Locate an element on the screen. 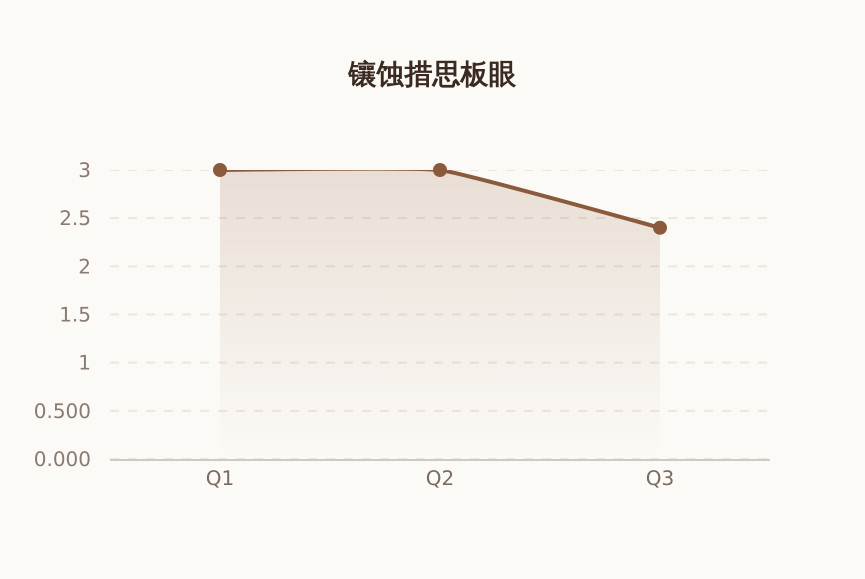 This screenshot has height=579, width=865. y-tick-label: 1 is located at coordinates (84, 362).